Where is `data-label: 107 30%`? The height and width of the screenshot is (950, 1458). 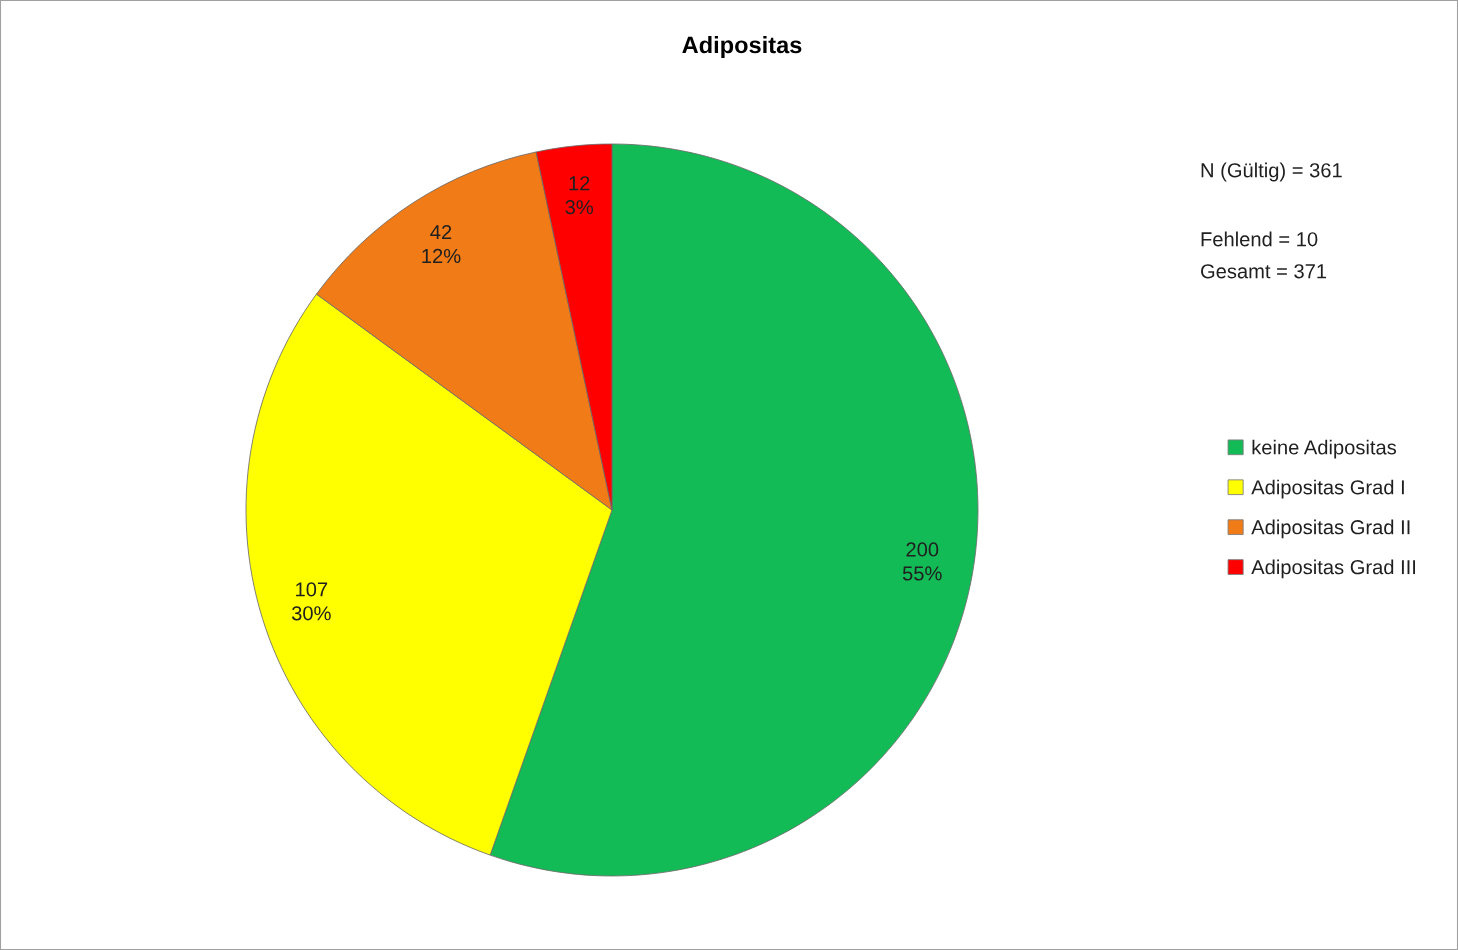 data-label: 107 30% is located at coordinates (311, 601).